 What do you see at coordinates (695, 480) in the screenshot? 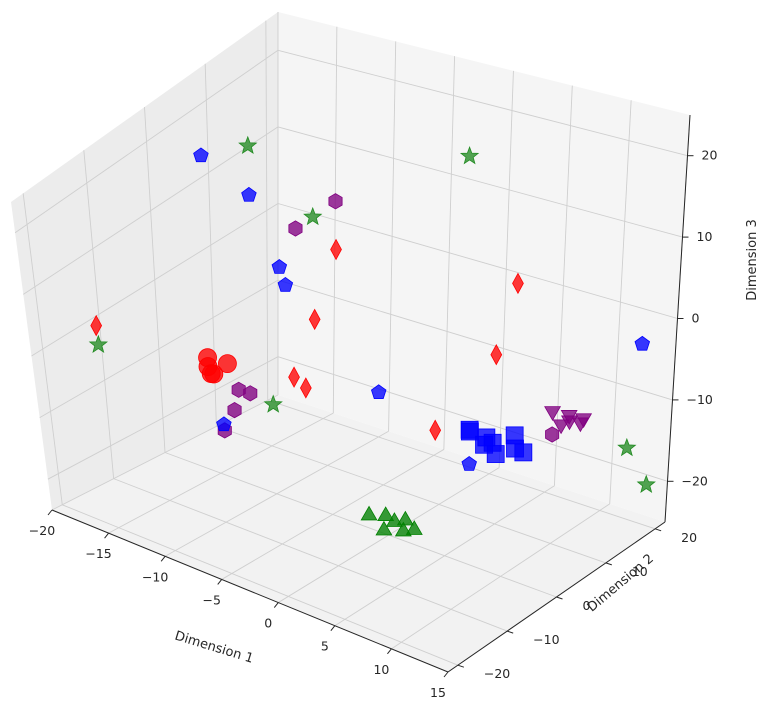
I see `z-tick-label: −20` at bounding box center [695, 480].